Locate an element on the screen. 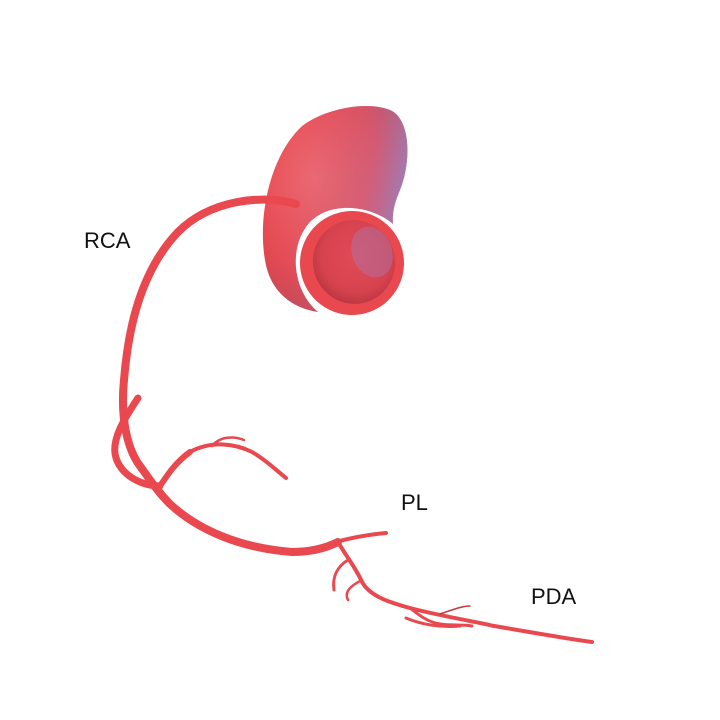 This screenshot has height=720, width=720. marginal-branch-twig is located at coordinates (228, 442).